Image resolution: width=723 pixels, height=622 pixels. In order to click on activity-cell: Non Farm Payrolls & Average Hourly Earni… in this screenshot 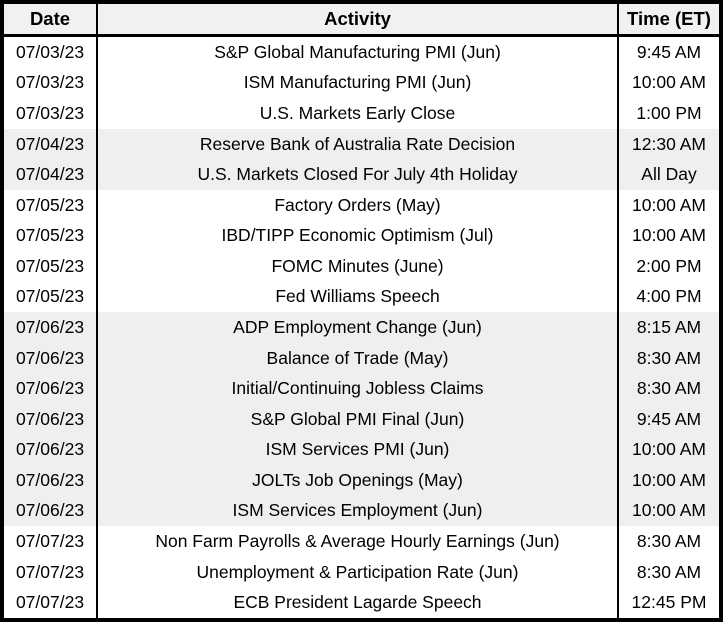, I will do `click(357, 541)`.